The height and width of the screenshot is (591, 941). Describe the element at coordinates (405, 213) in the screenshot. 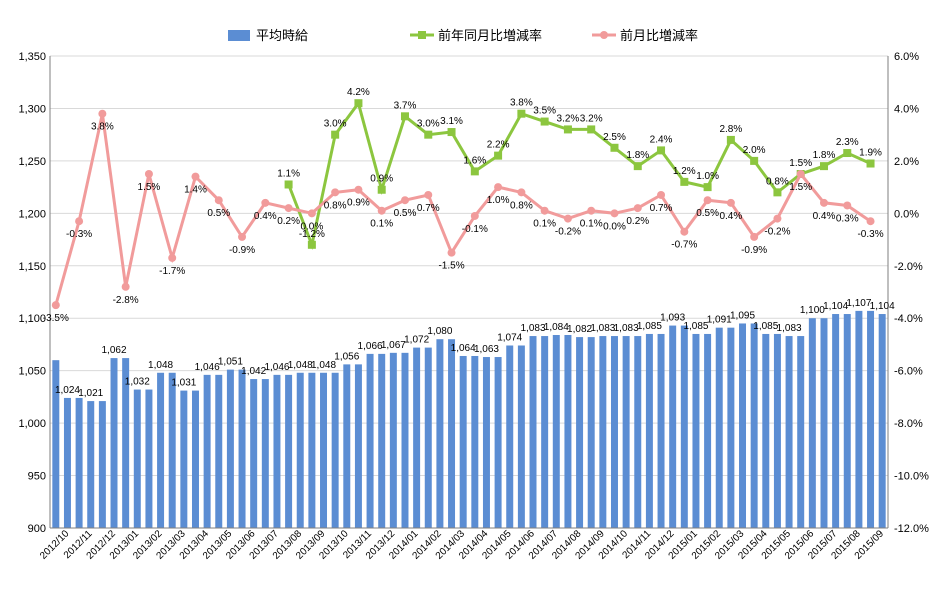

I see `mom-data-label: 0.5%` at that location.